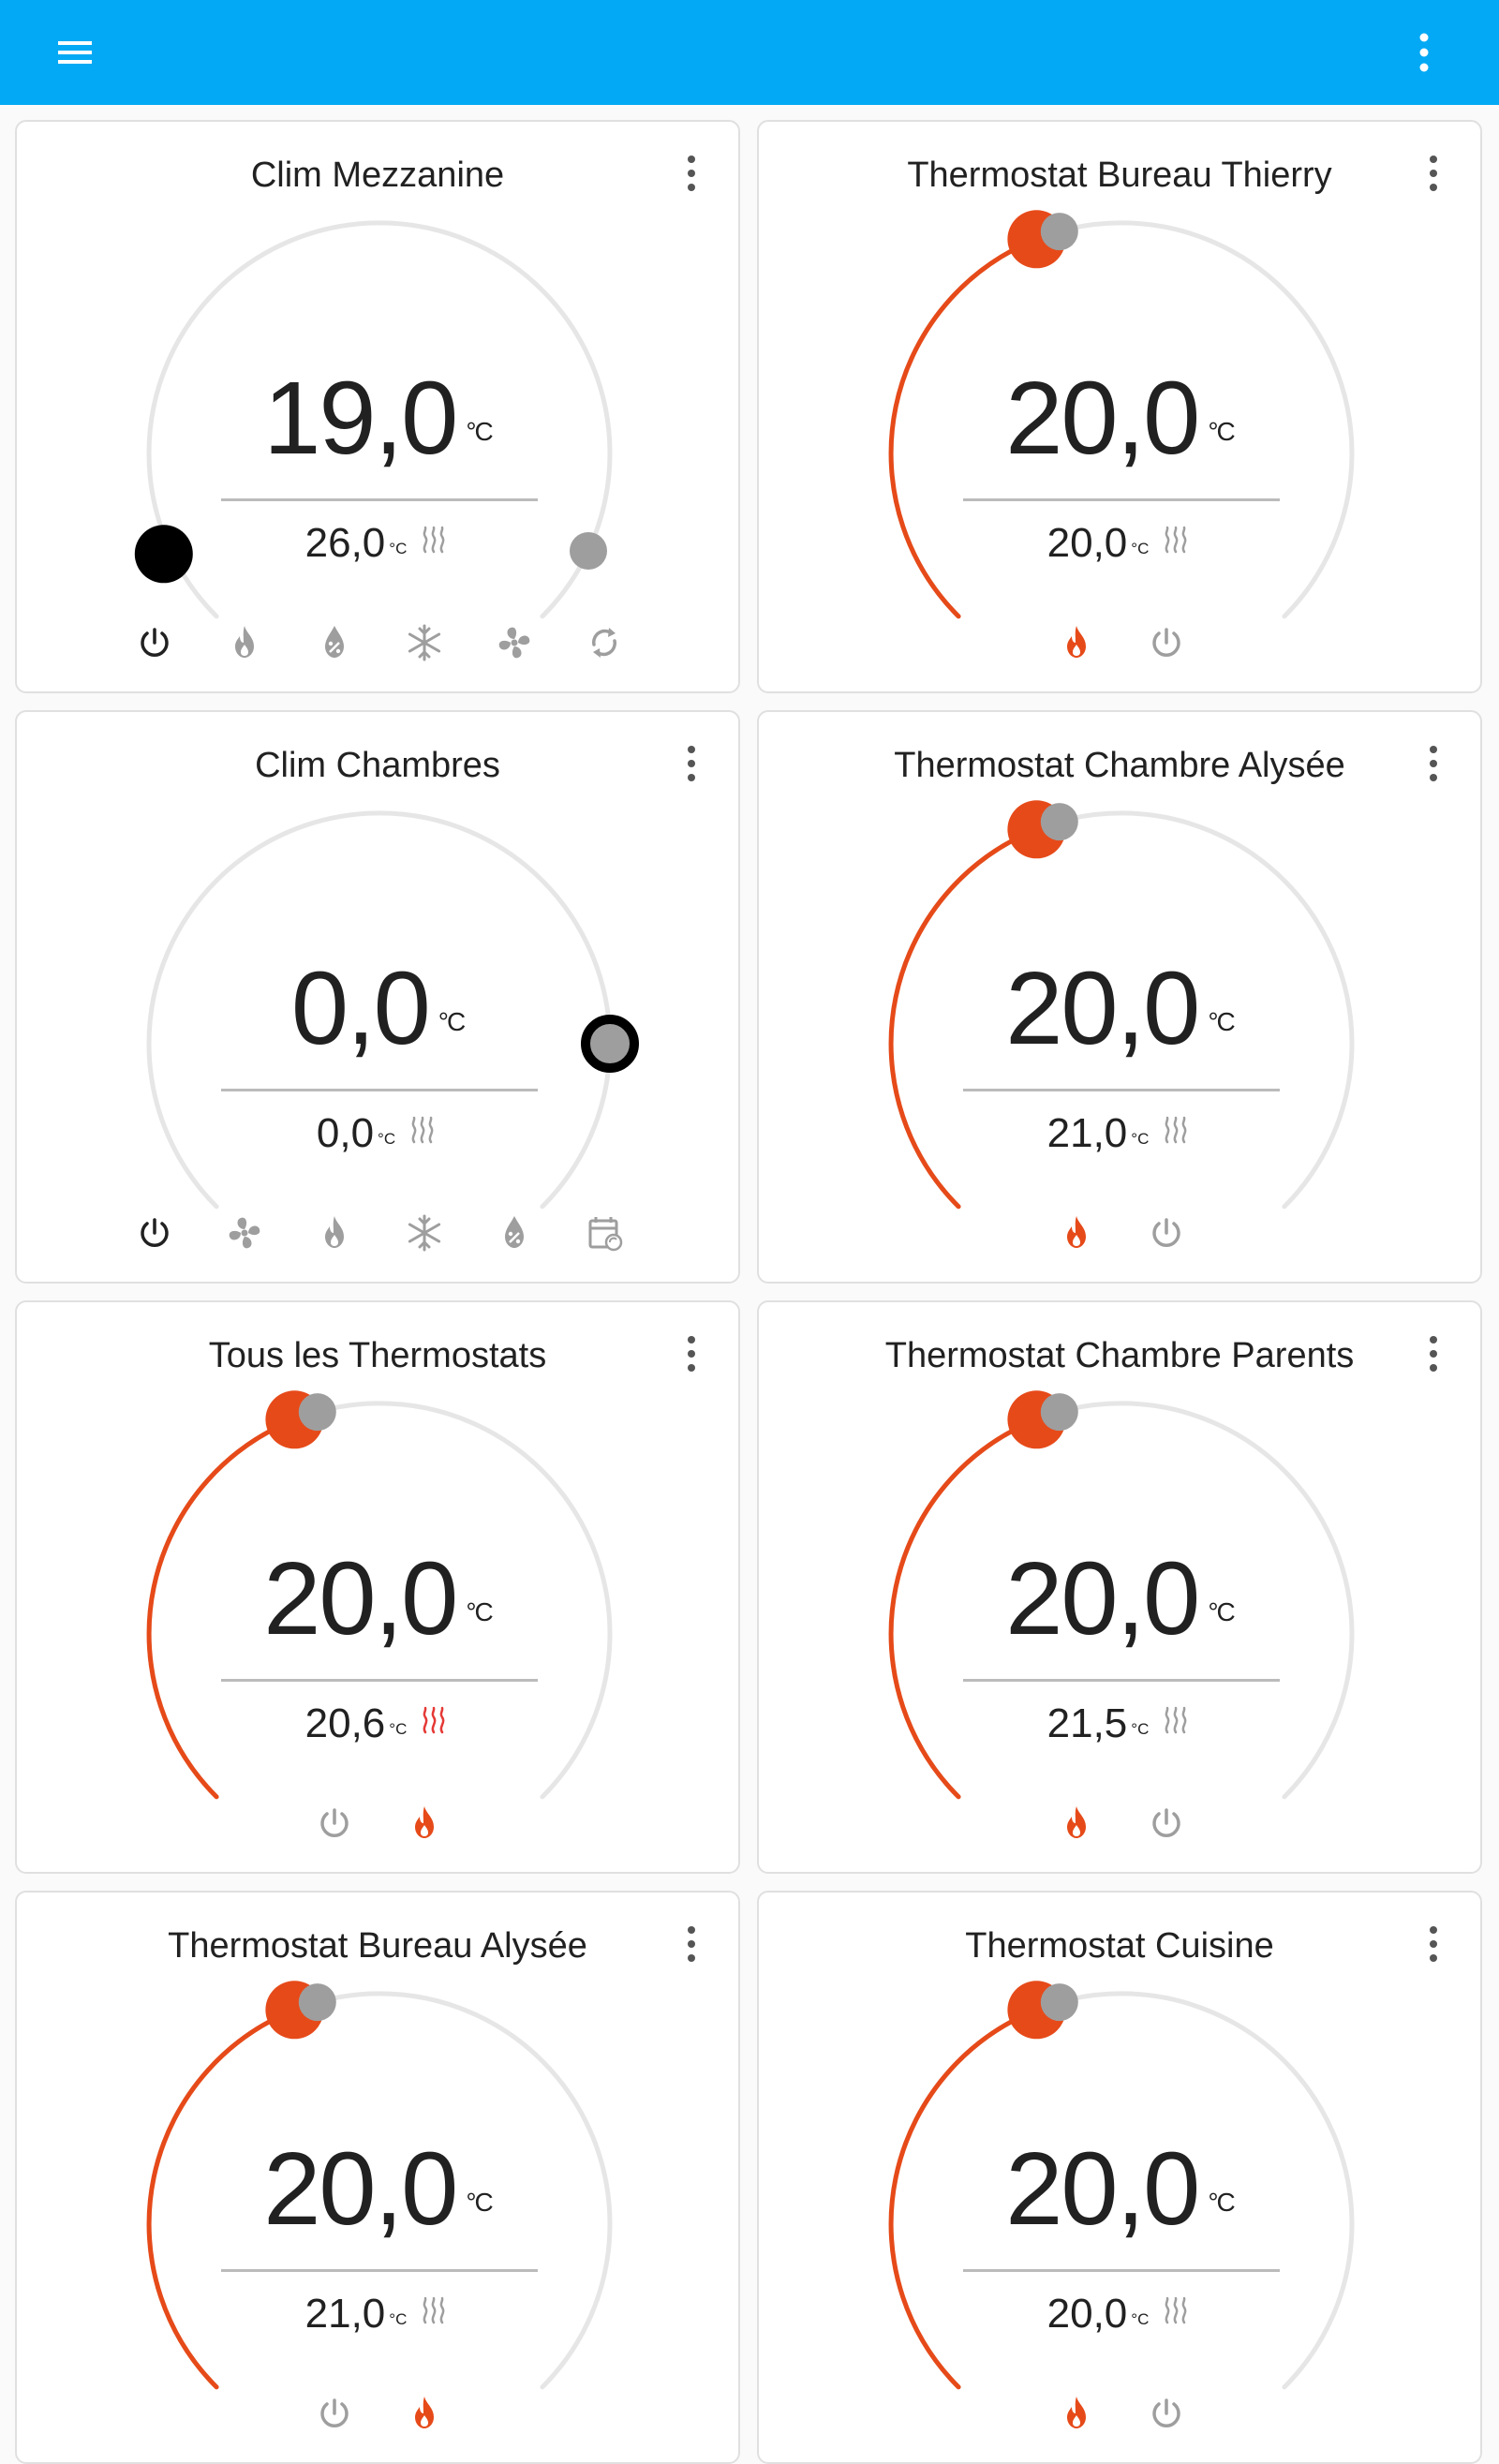 Image resolution: width=1499 pixels, height=2464 pixels. I want to click on thermostat-card: Clim Mezzanine 19,0 °C 26,0 °C, so click(377, 406).